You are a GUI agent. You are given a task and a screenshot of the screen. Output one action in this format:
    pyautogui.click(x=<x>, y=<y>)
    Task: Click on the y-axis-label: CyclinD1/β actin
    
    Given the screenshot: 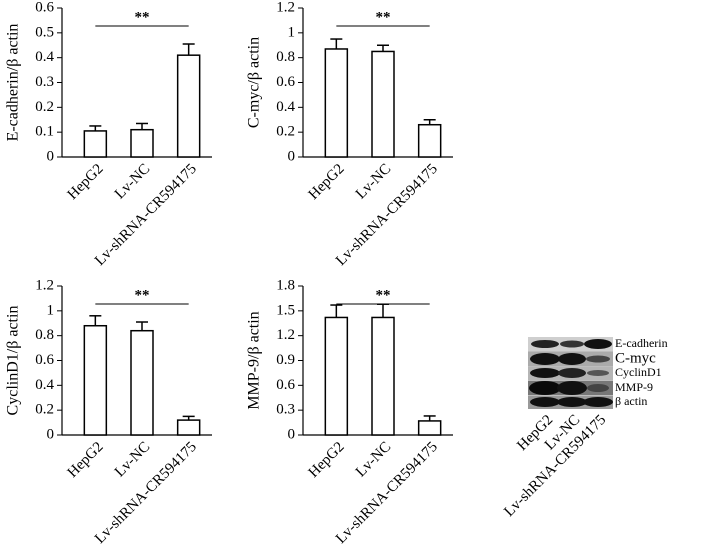 What is the action you would take?
    pyautogui.click(x=13, y=361)
    